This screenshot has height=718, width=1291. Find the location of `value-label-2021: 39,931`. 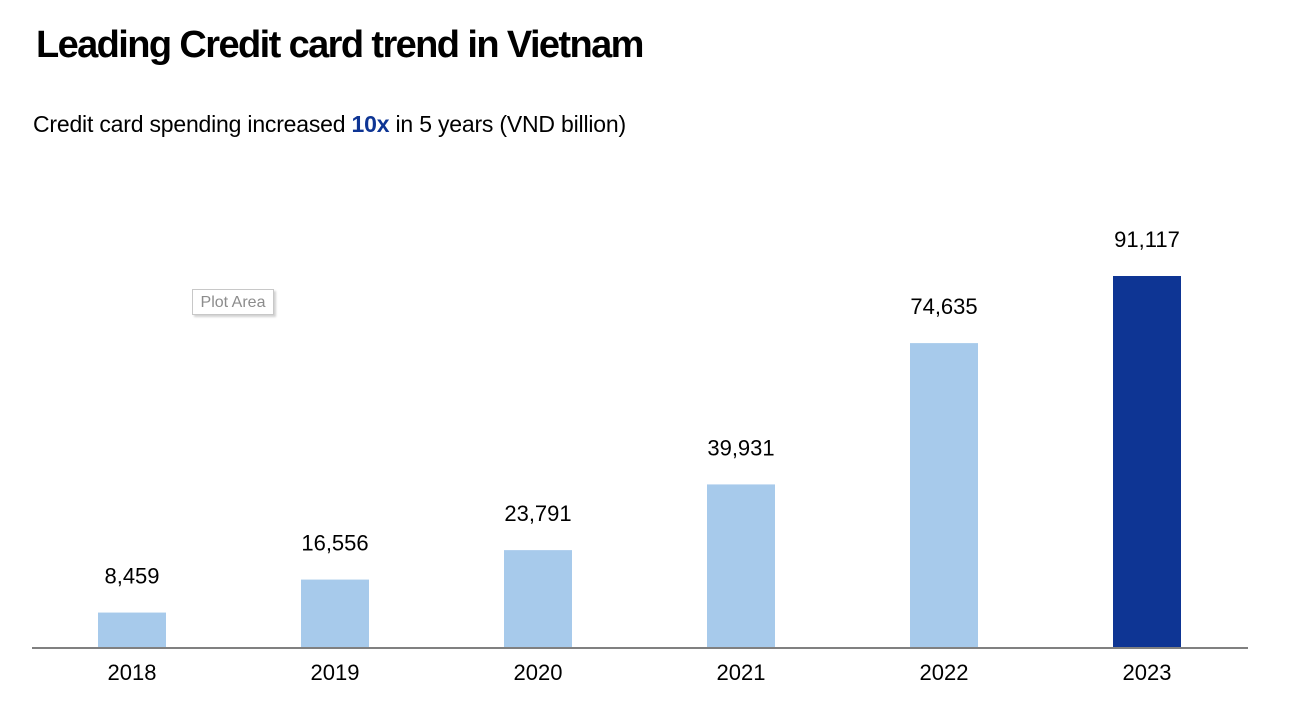

value-label-2021: 39,931 is located at coordinates (740, 447).